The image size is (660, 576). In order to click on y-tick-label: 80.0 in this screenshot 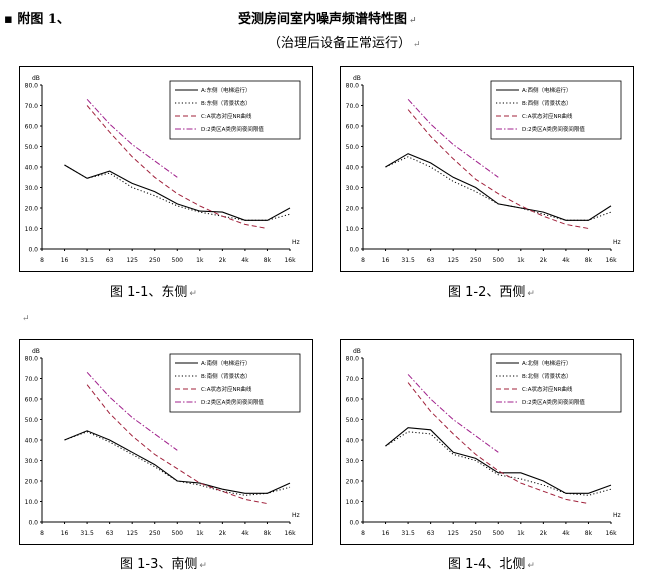, I will do `click(353, 359)`.